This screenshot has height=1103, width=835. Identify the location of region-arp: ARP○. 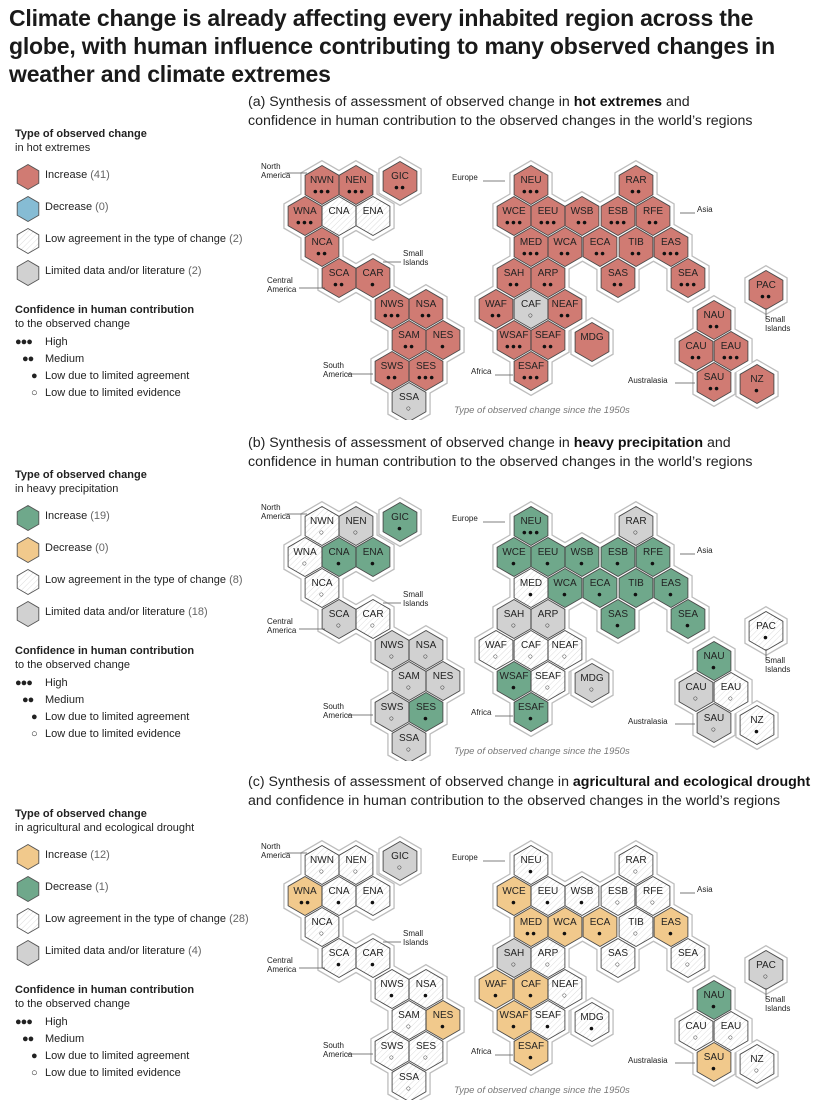
(548, 958).